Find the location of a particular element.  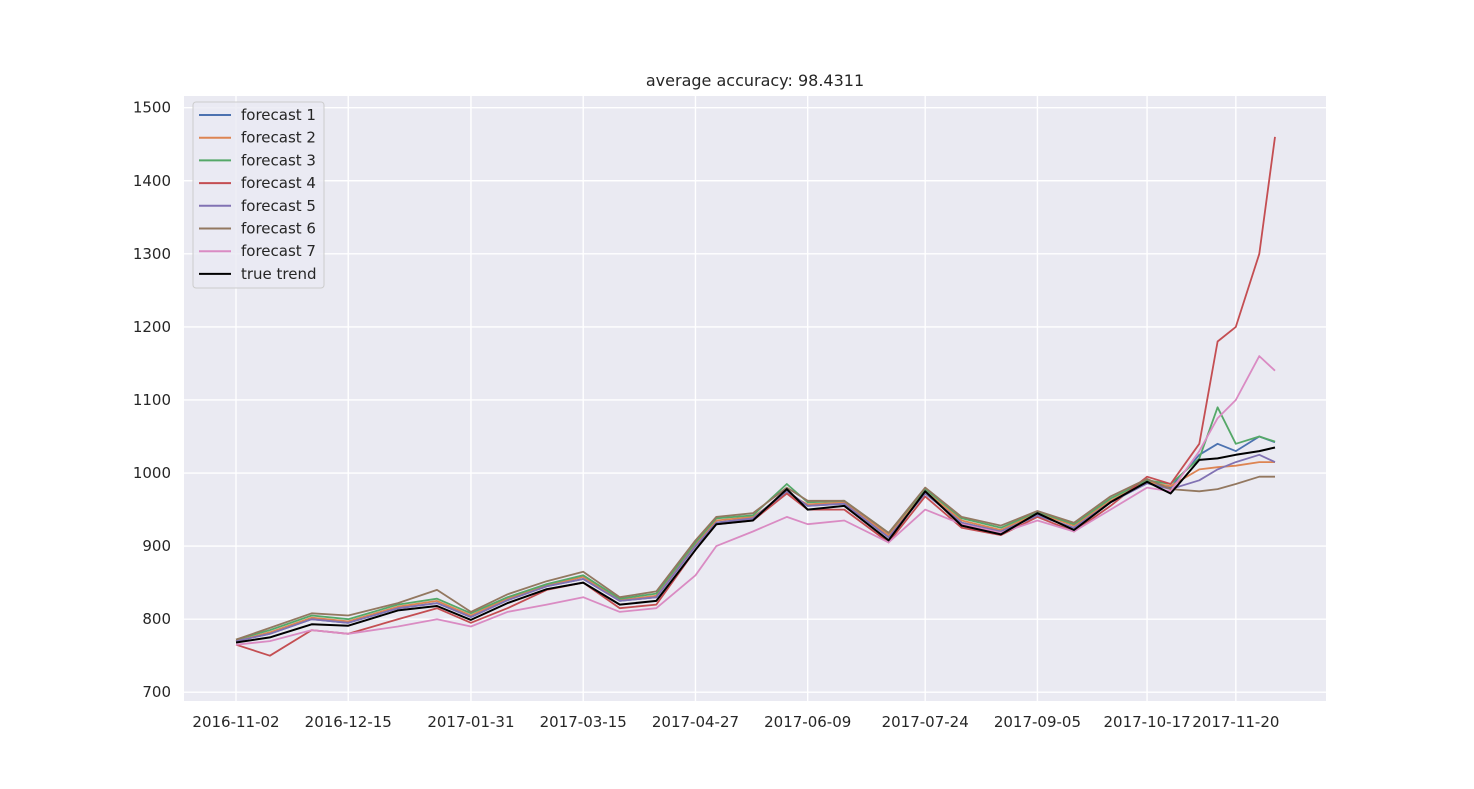

y-tick-label: 1000 is located at coordinates (152, 473).